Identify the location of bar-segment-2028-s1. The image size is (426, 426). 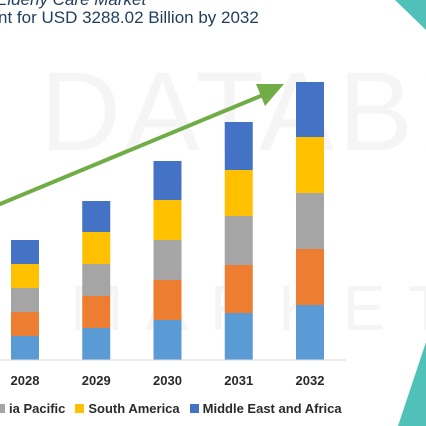
(25, 324).